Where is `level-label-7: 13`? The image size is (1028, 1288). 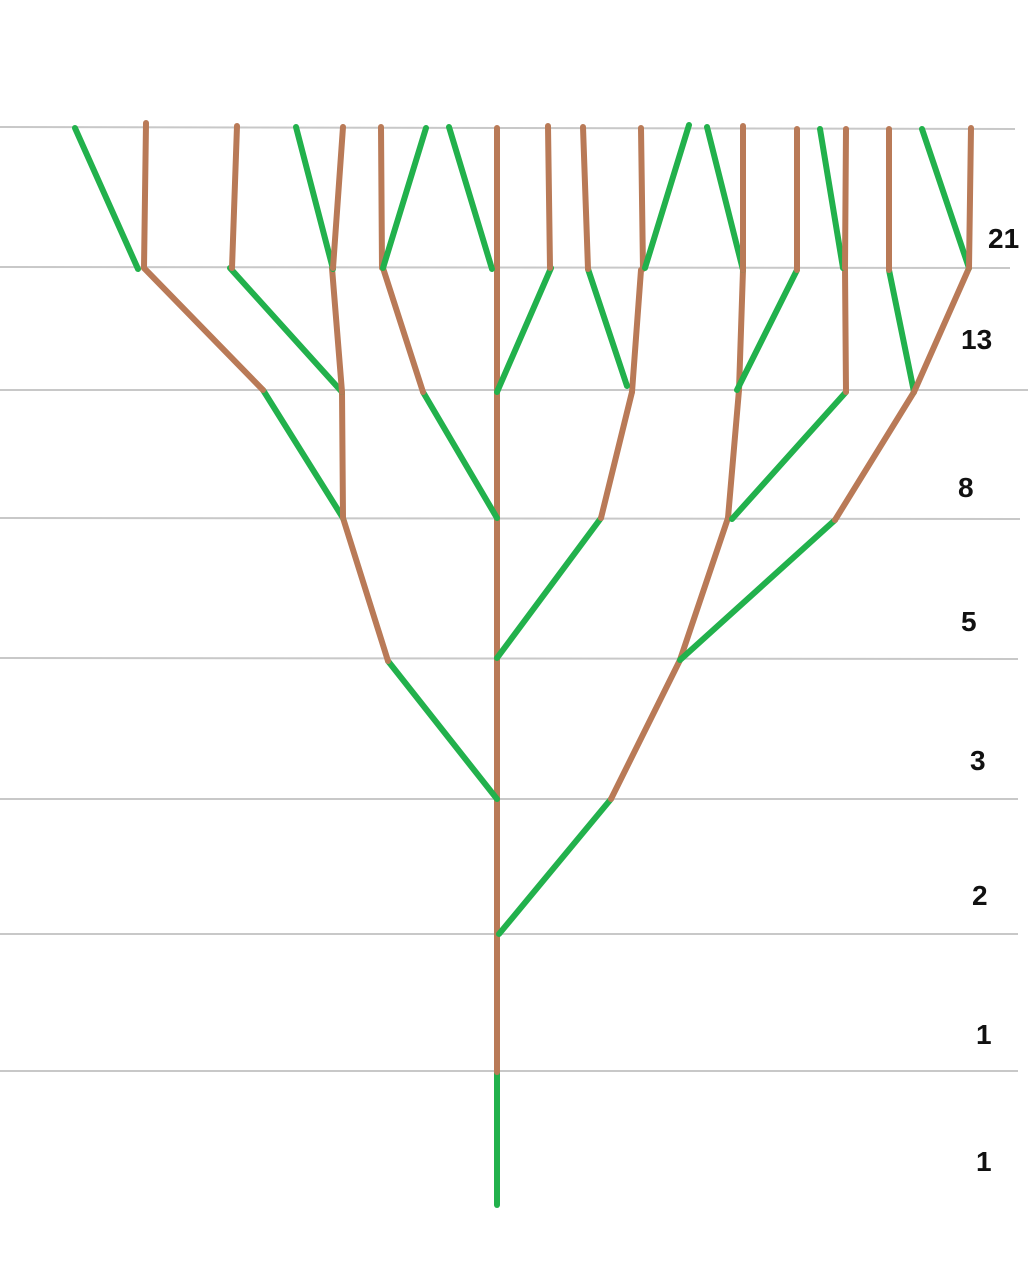 level-label-7: 13 is located at coordinates (977, 339).